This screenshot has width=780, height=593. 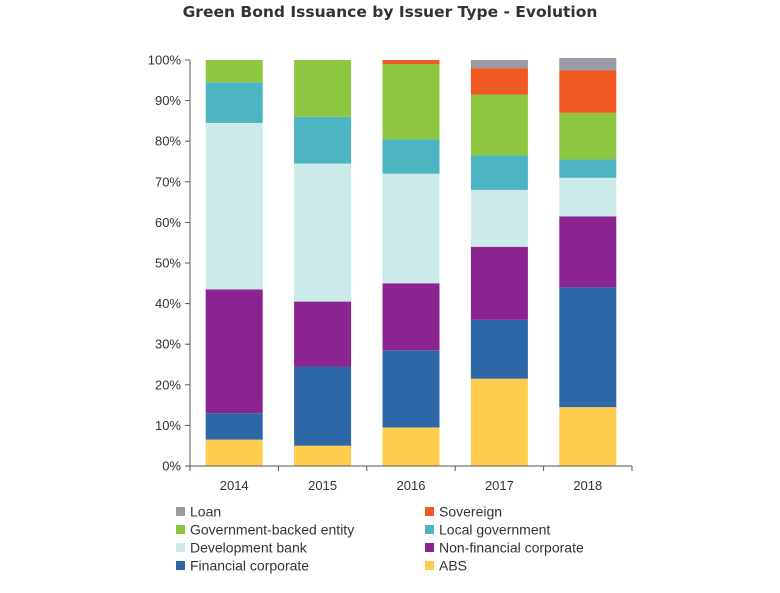 I want to click on legend-swatch-development-bank, so click(x=180, y=547).